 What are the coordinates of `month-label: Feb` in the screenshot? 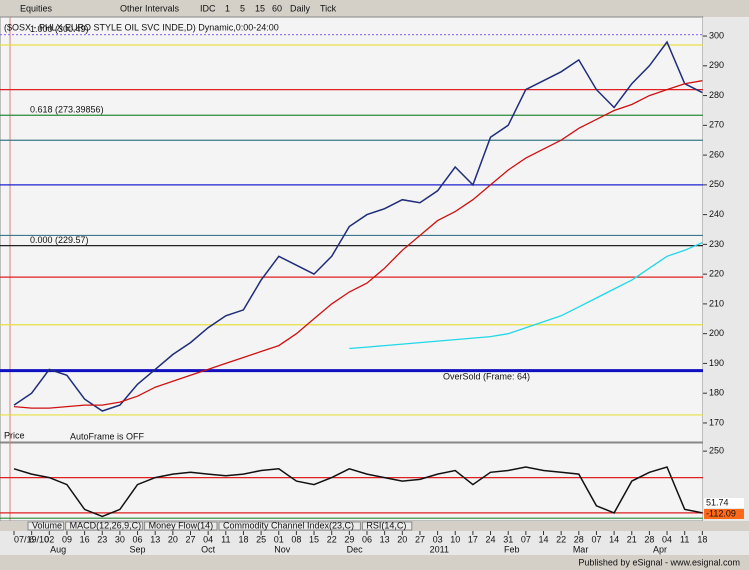 It's located at (512, 549).